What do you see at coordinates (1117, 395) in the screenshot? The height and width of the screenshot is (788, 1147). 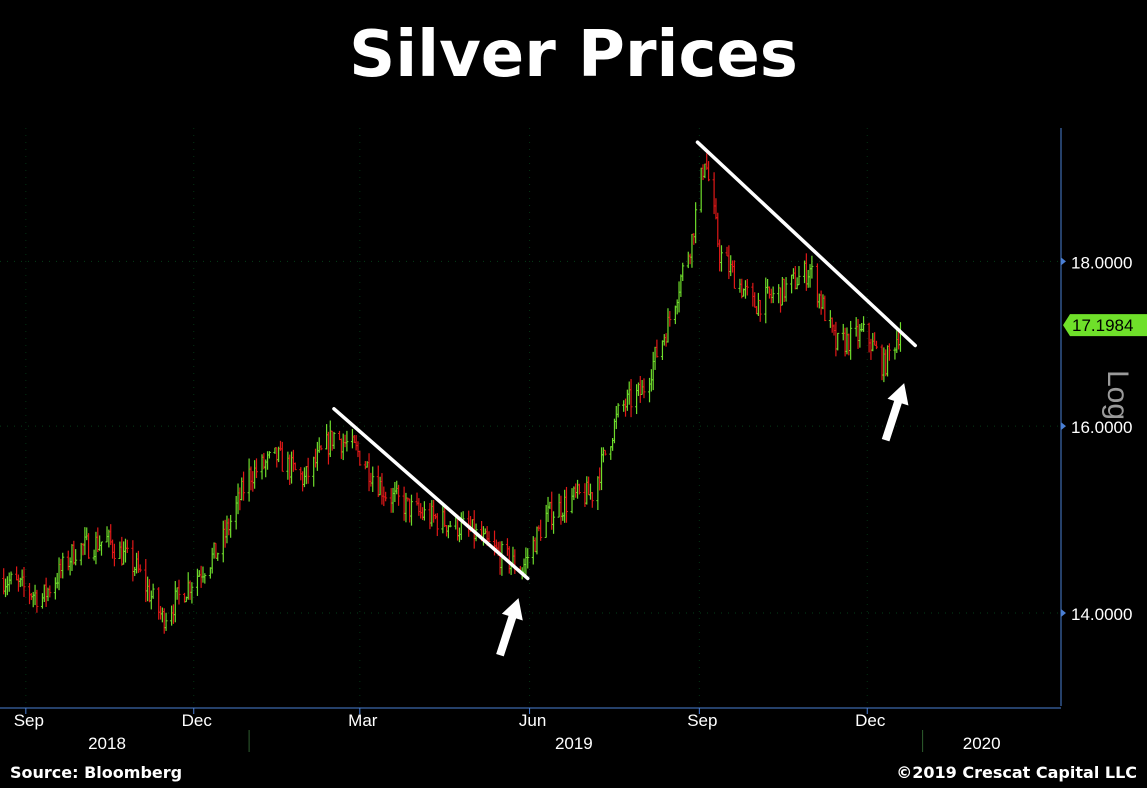 I see `log-scale-label: Log` at bounding box center [1117, 395].